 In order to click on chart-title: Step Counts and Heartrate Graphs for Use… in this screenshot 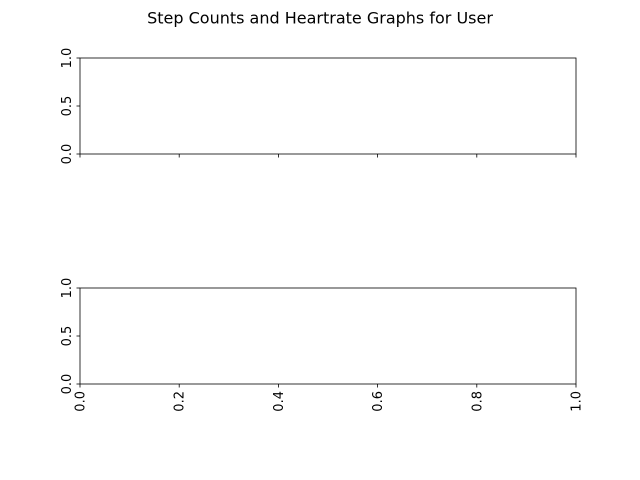, I will do `click(320, 18)`.